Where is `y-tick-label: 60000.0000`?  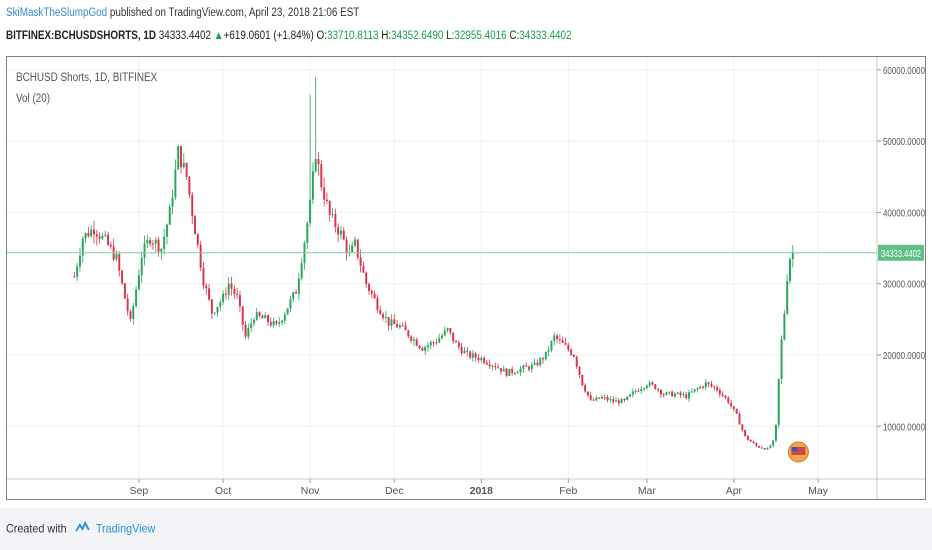 y-tick-label: 60000.0000 is located at coordinates (904, 71).